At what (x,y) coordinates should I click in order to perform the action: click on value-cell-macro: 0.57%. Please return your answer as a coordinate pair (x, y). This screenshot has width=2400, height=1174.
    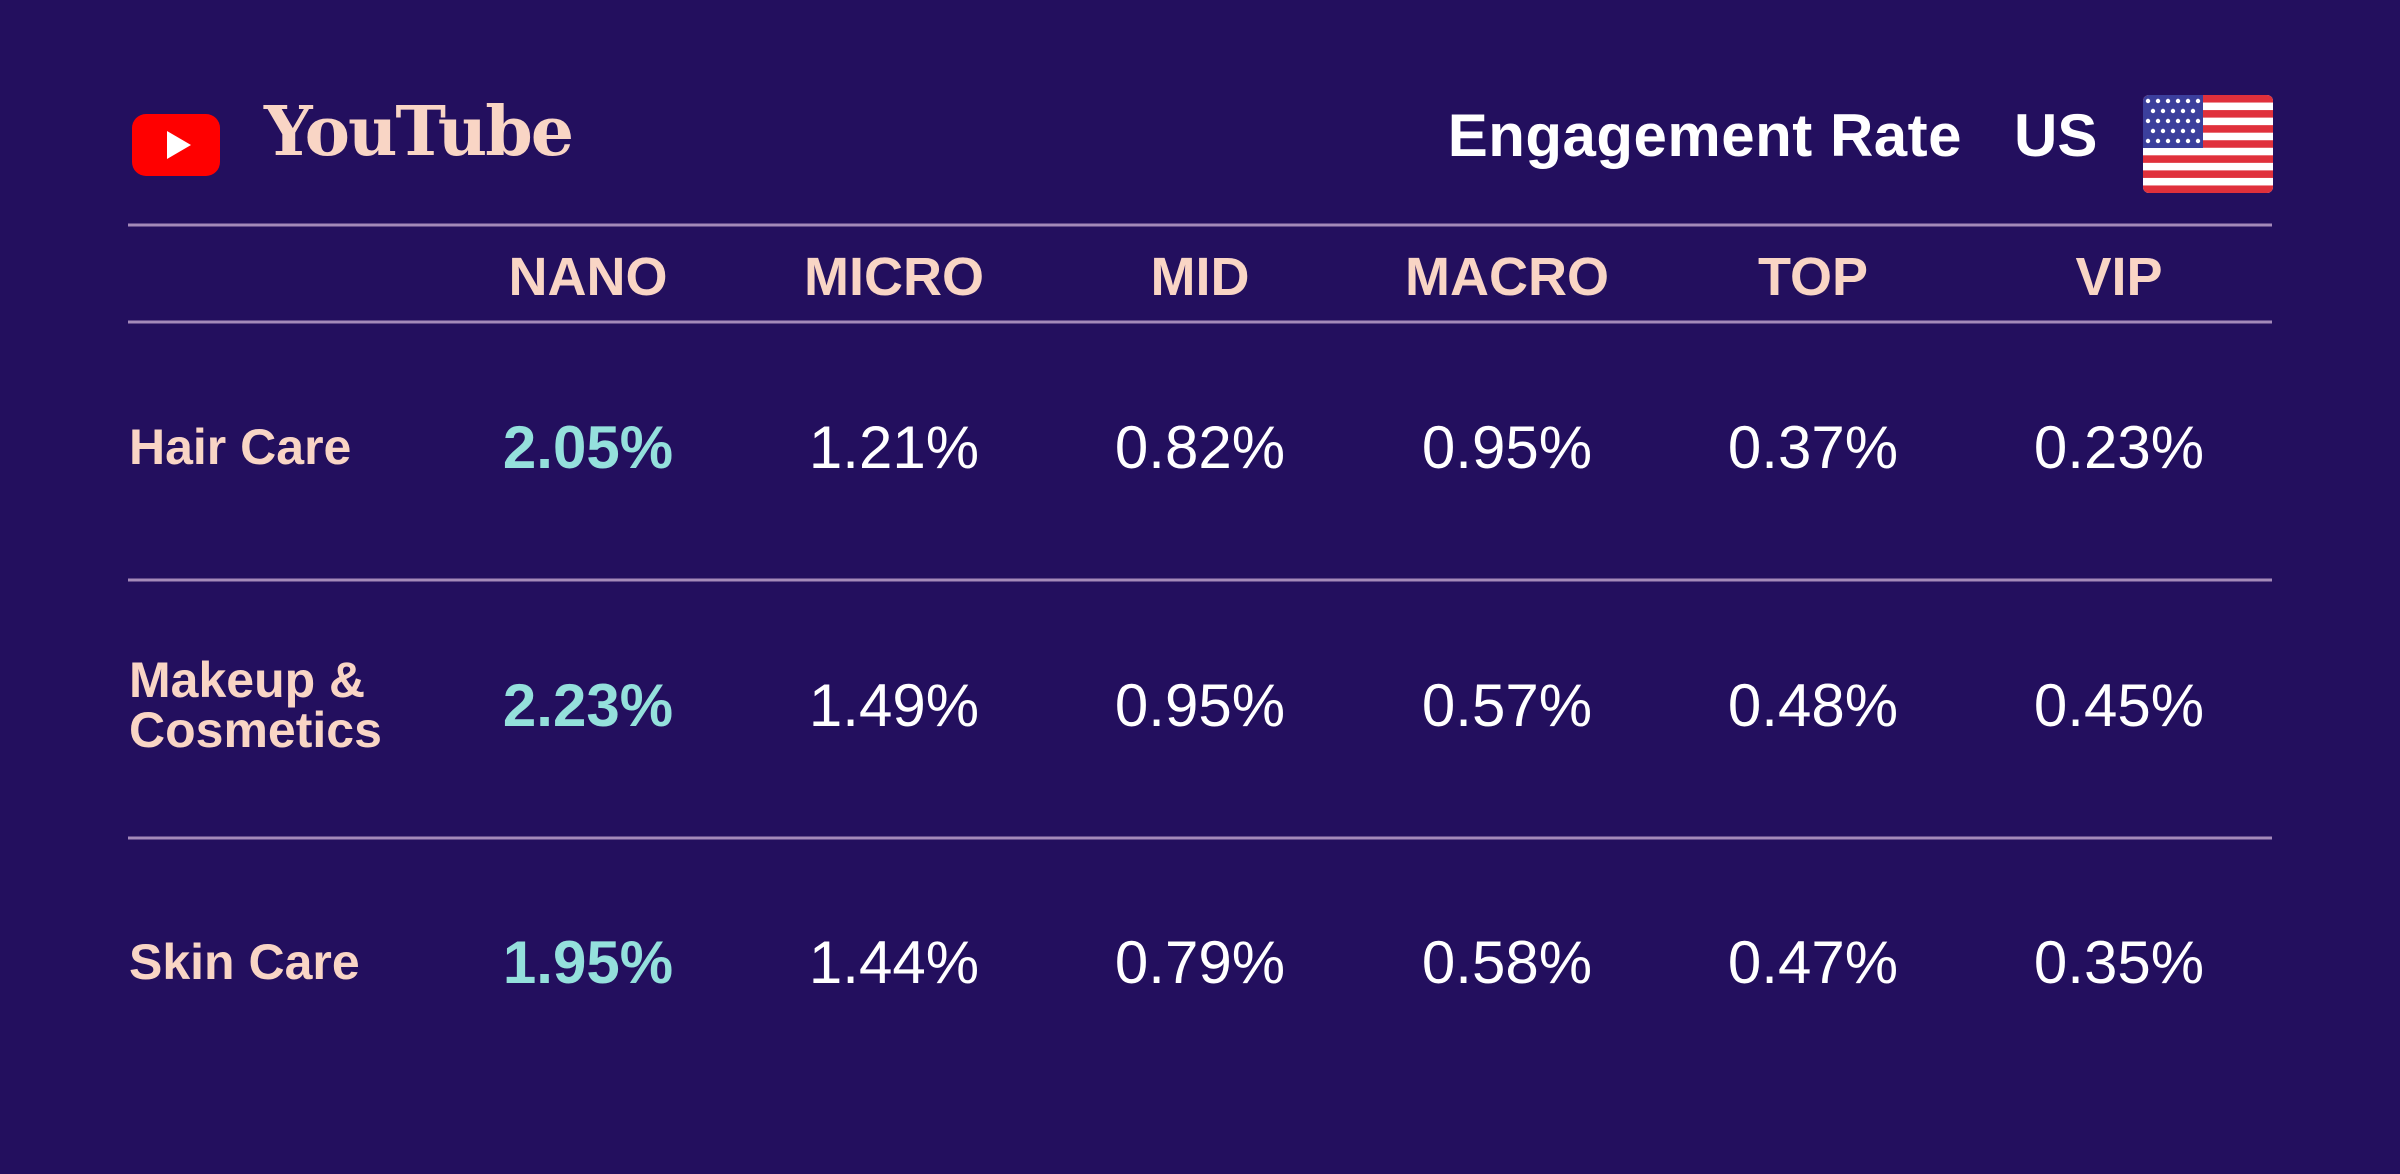
    Looking at the image, I should click on (1507, 705).